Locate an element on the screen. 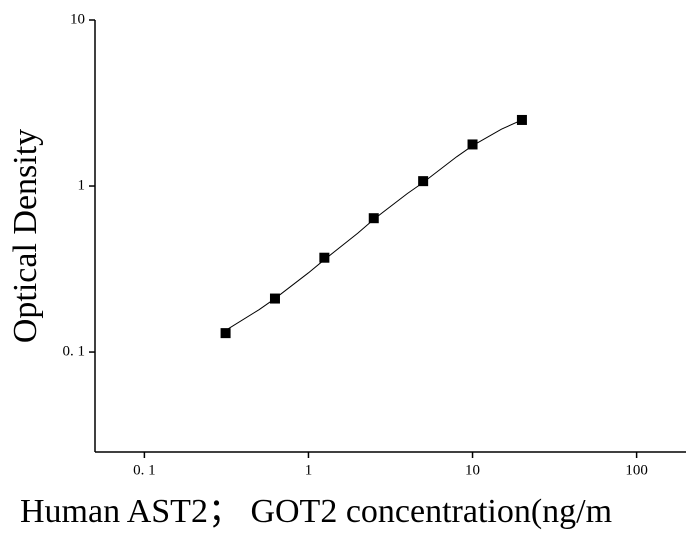 The image size is (686, 535). y-axis-title: Optical Density is located at coordinates (25, 236).